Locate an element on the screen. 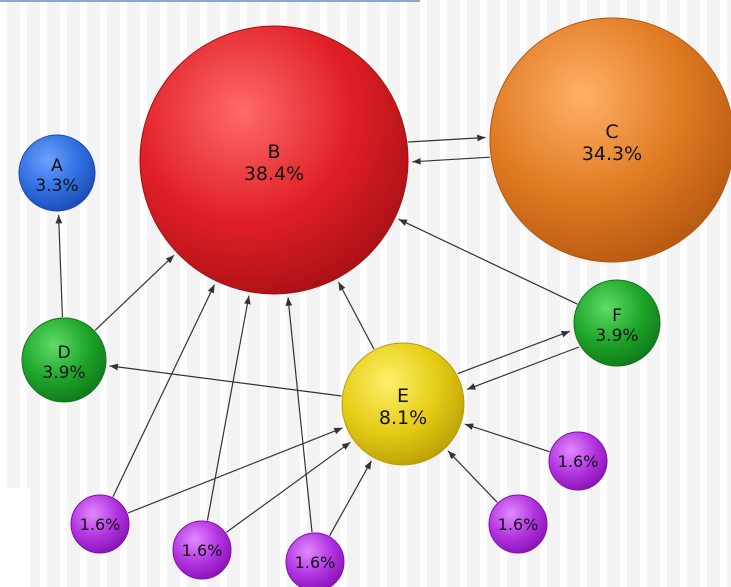 The image size is (731, 587). node-p2-circle is located at coordinates (202, 550).